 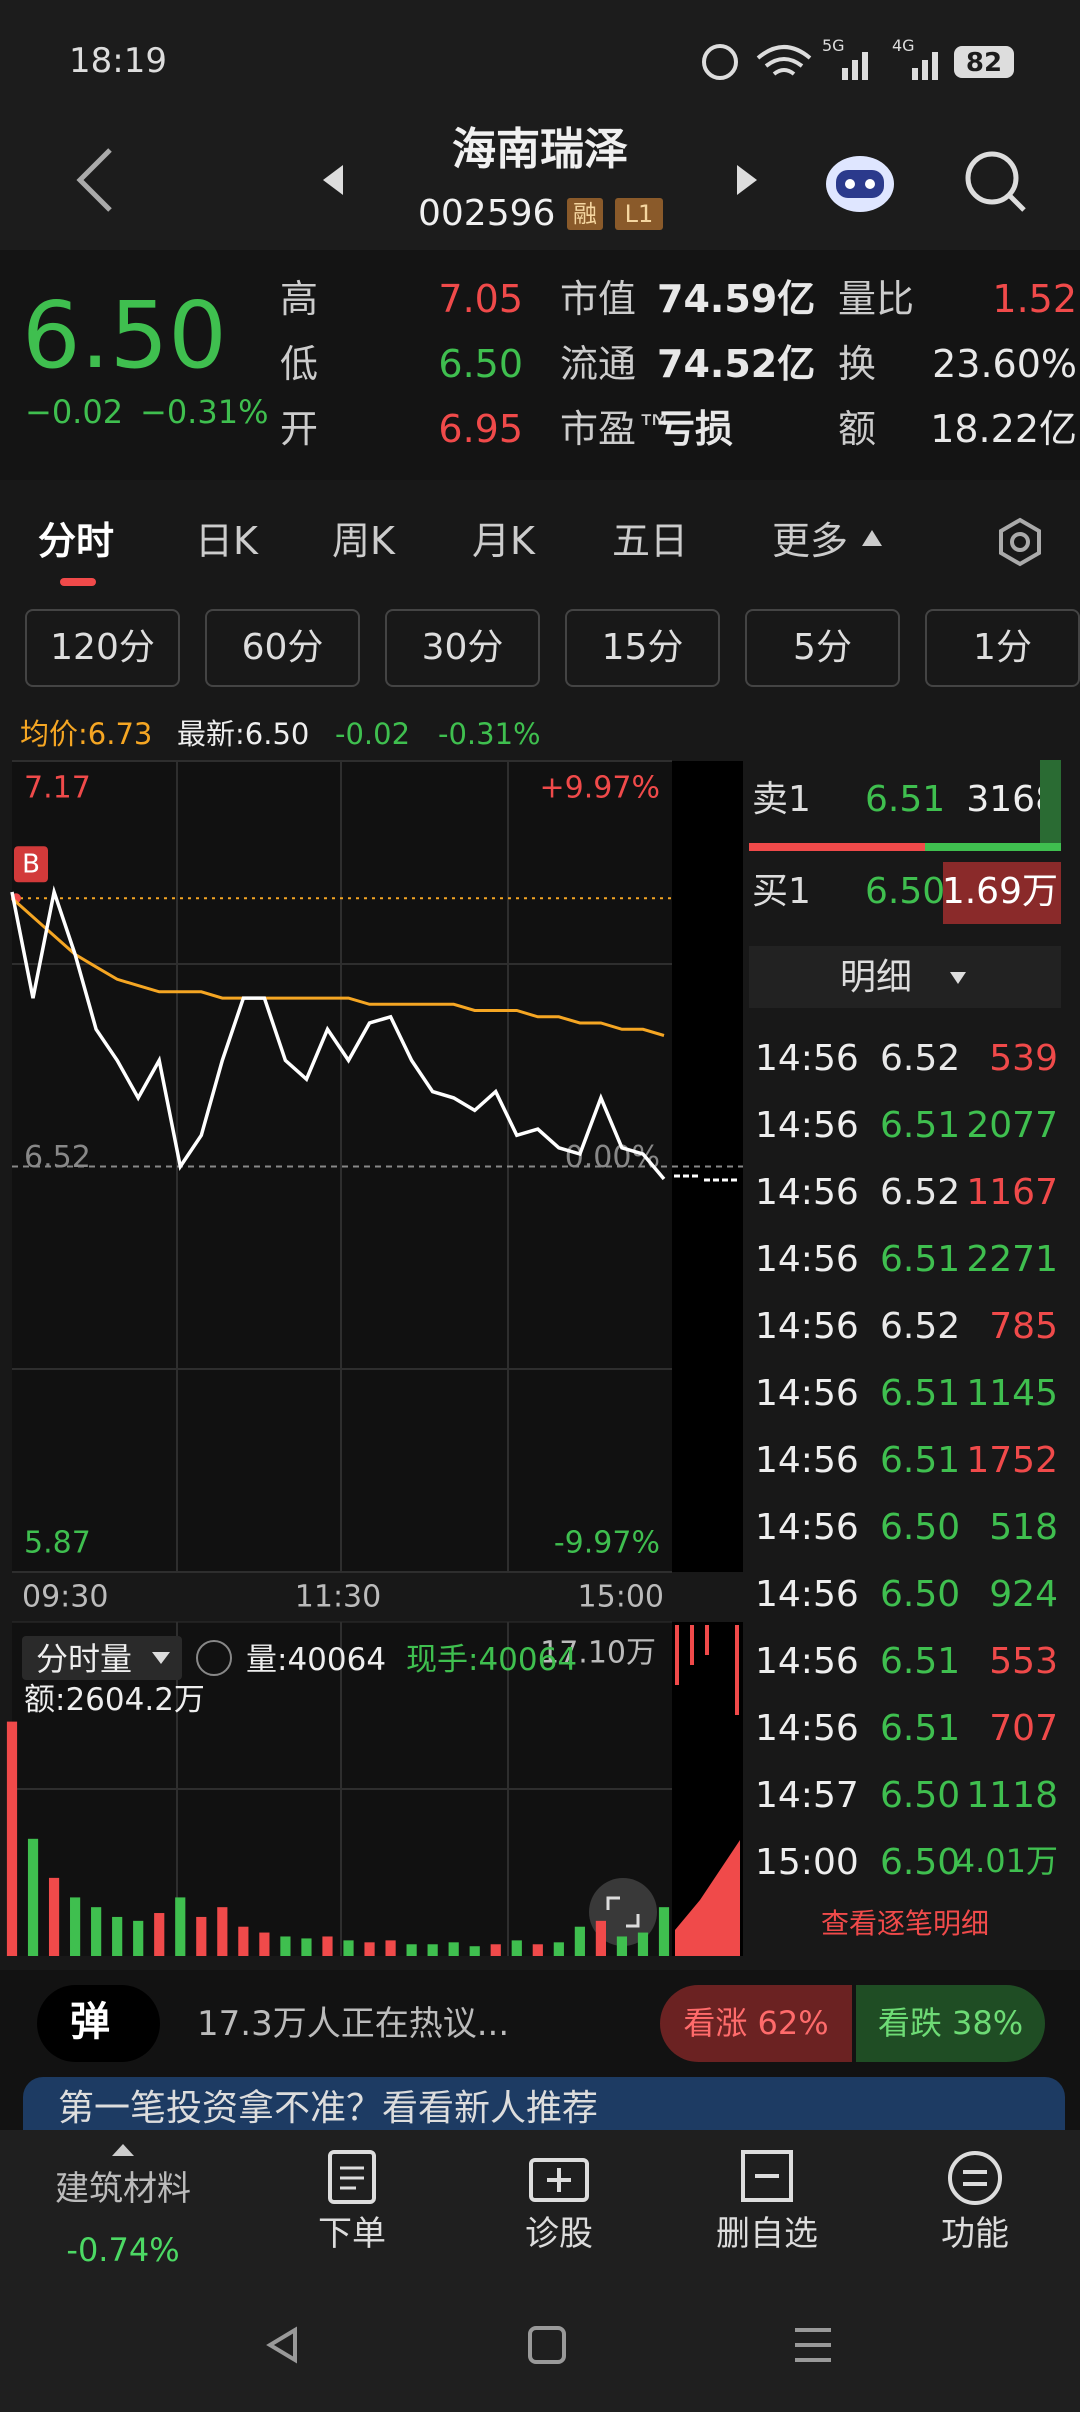 What do you see at coordinates (503, 541) in the screenshot?
I see `tab: 月K` at bounding box center [503, 541].